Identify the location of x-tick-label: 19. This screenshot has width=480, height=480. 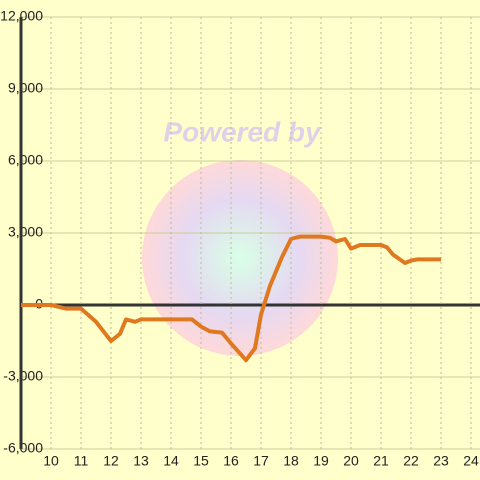
(321, 461).